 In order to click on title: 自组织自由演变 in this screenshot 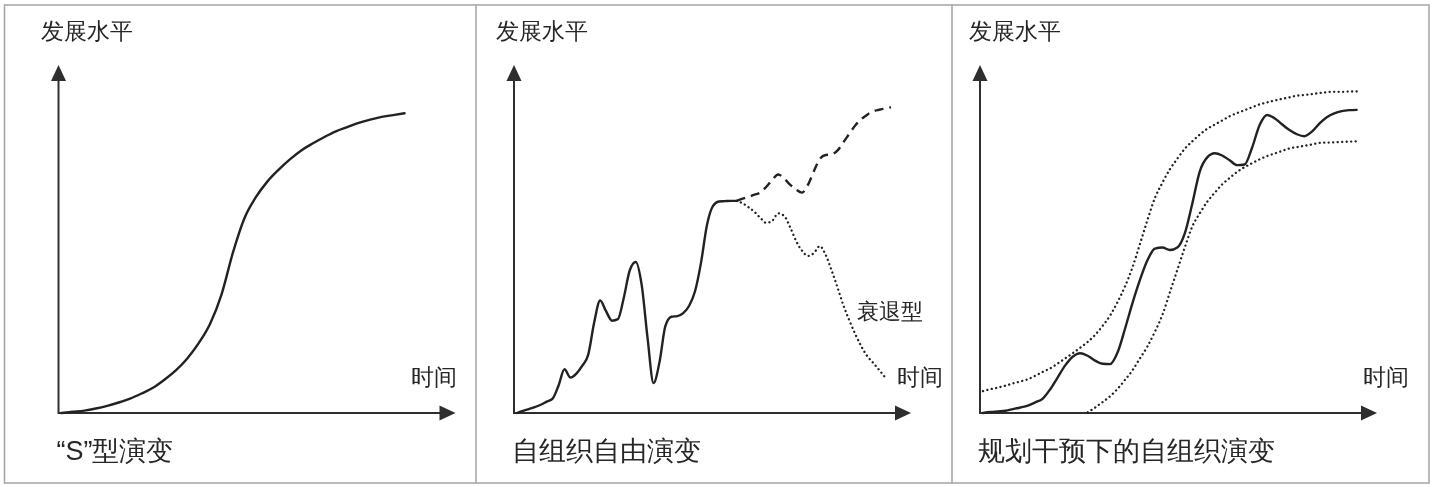, I will do `click(606, 451)`.